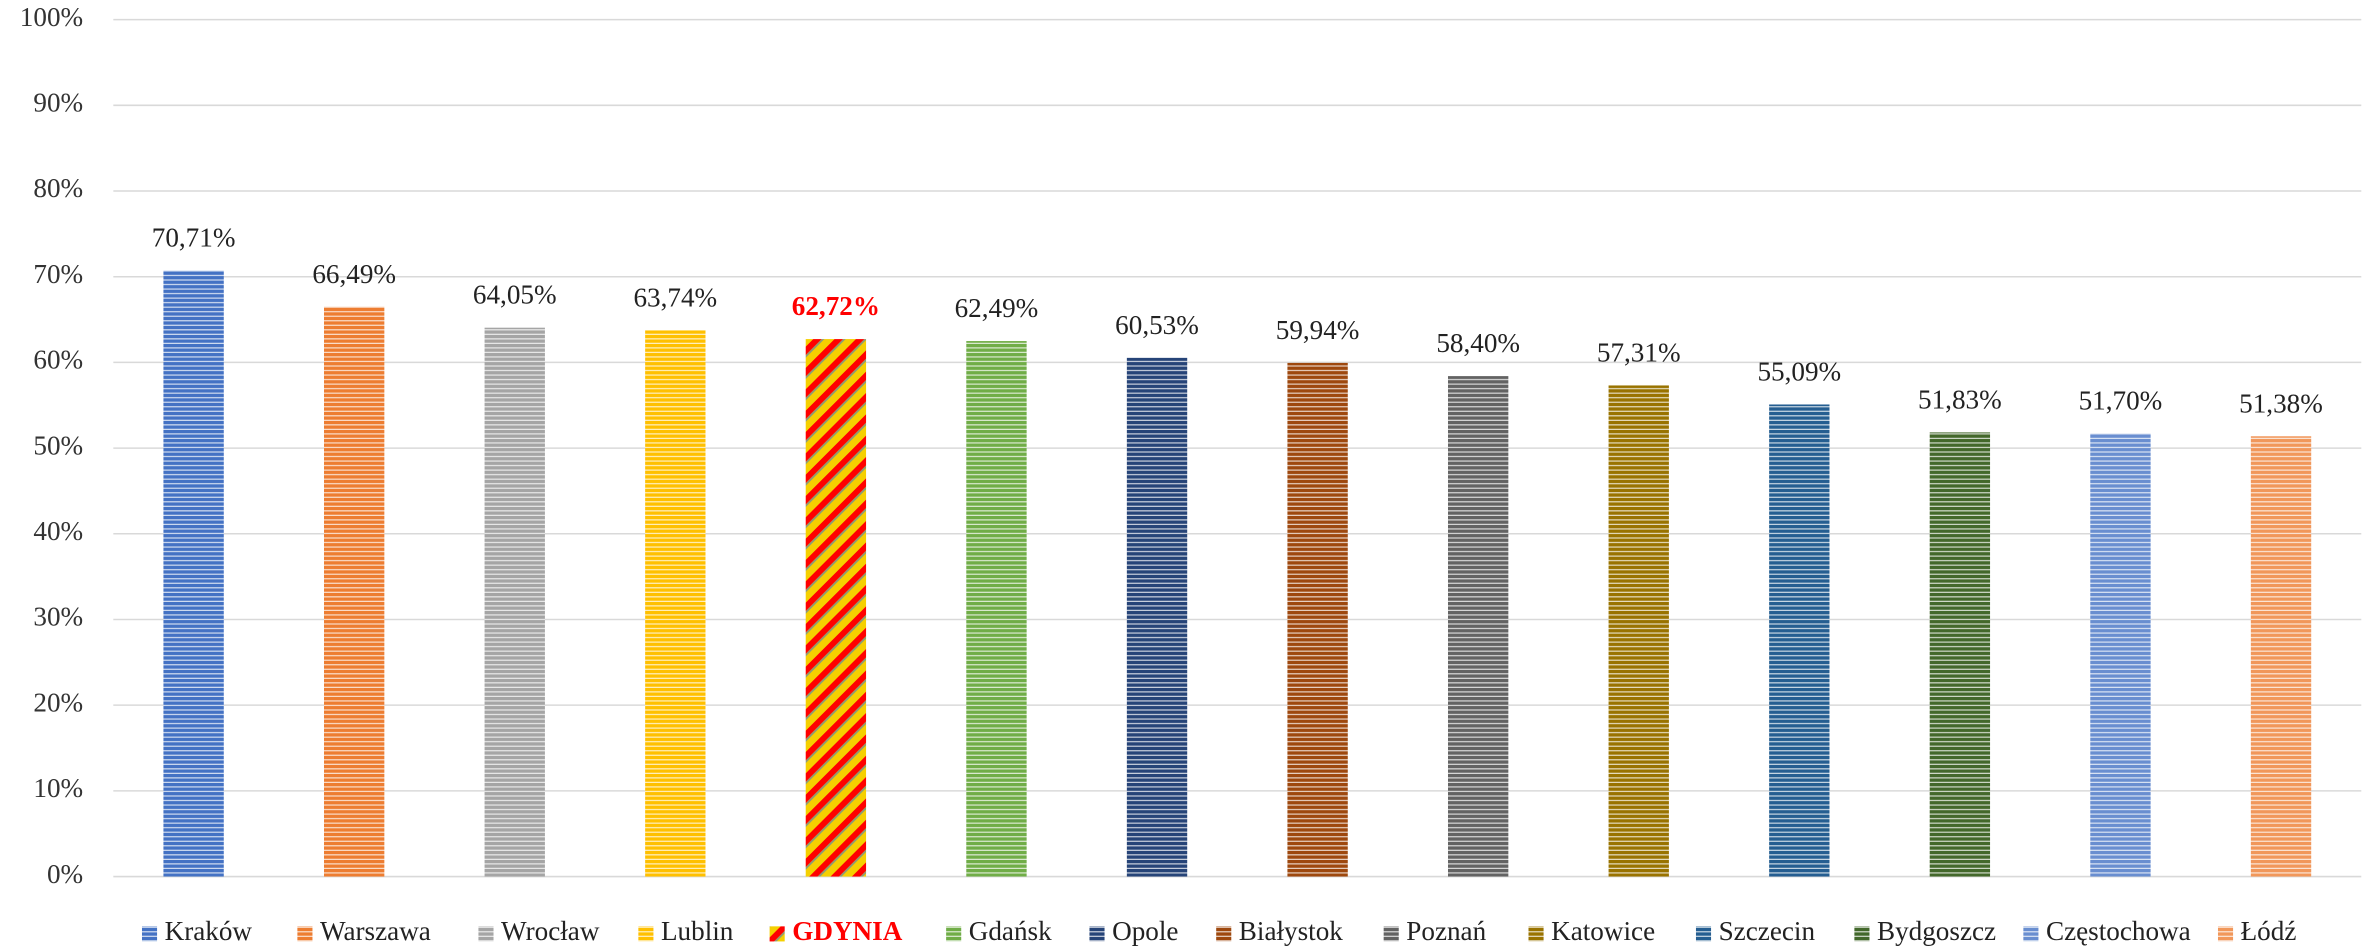 This screenshot has height=952, width=2366. What do you see at coordinates (1603, 931) in the screenshot?
I see `legend-label: Katowice` at bounding box center [1603, 931].